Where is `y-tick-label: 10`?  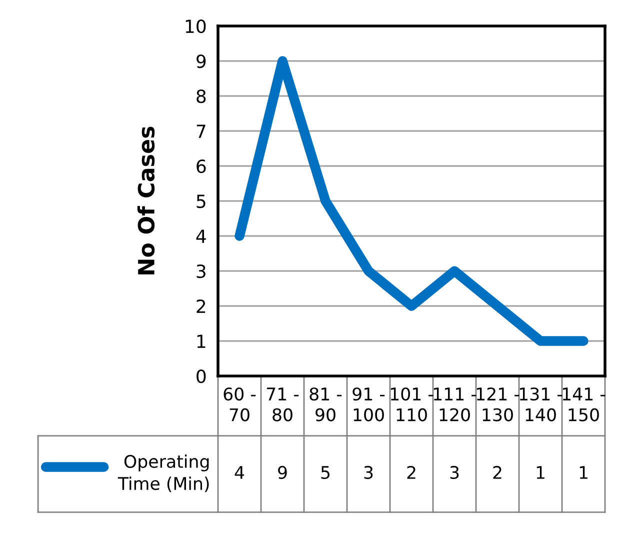 y-tick-label: 10 is located at coordinates (196, 26).